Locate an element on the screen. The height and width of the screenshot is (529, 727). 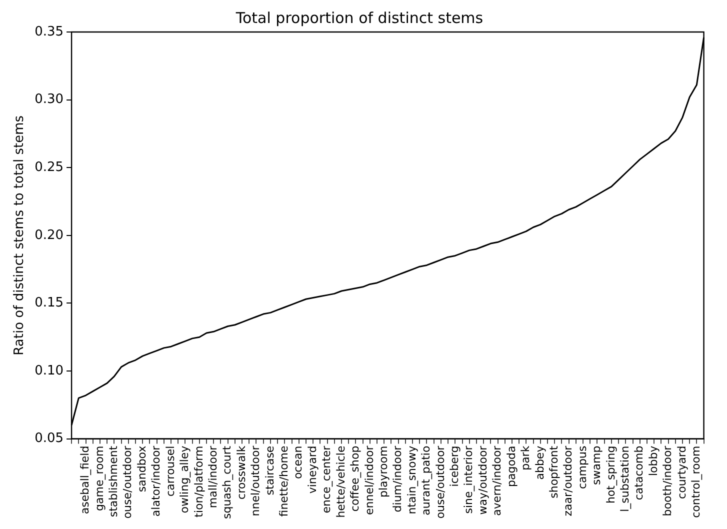
x-tick-label: l_substation is located at coordinates (625, 479).